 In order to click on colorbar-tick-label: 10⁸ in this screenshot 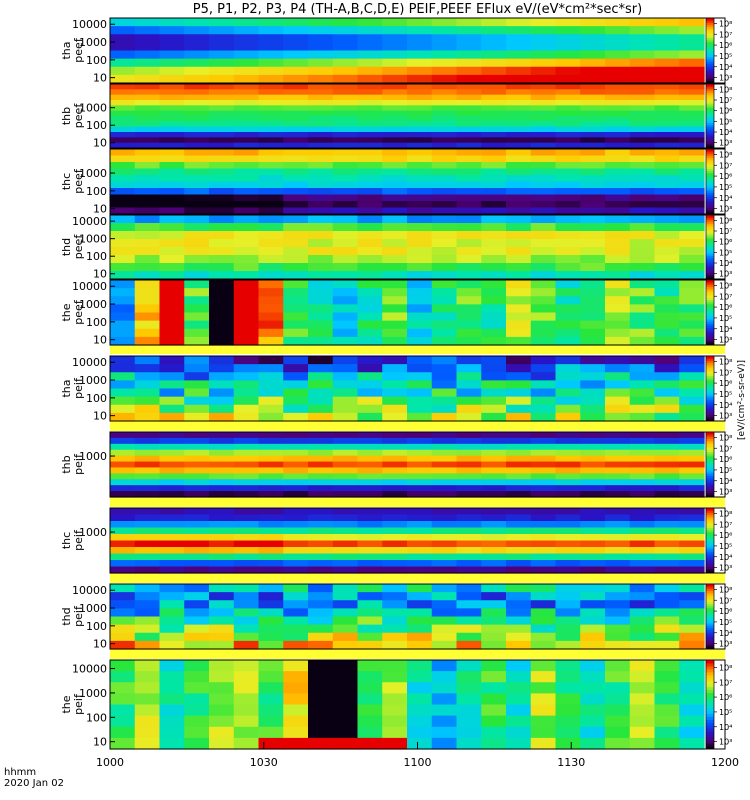, I will do `click(725, 220)`.